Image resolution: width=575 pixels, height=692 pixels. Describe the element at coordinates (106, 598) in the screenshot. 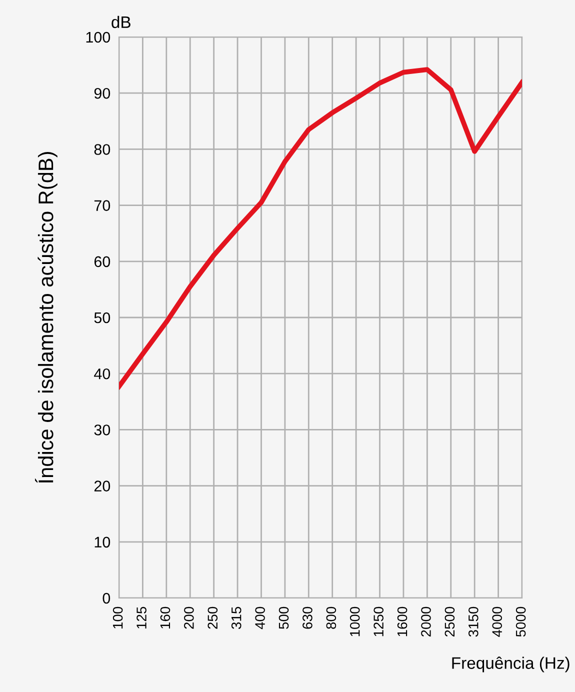

I see `y-tick-label: 0` at that location.